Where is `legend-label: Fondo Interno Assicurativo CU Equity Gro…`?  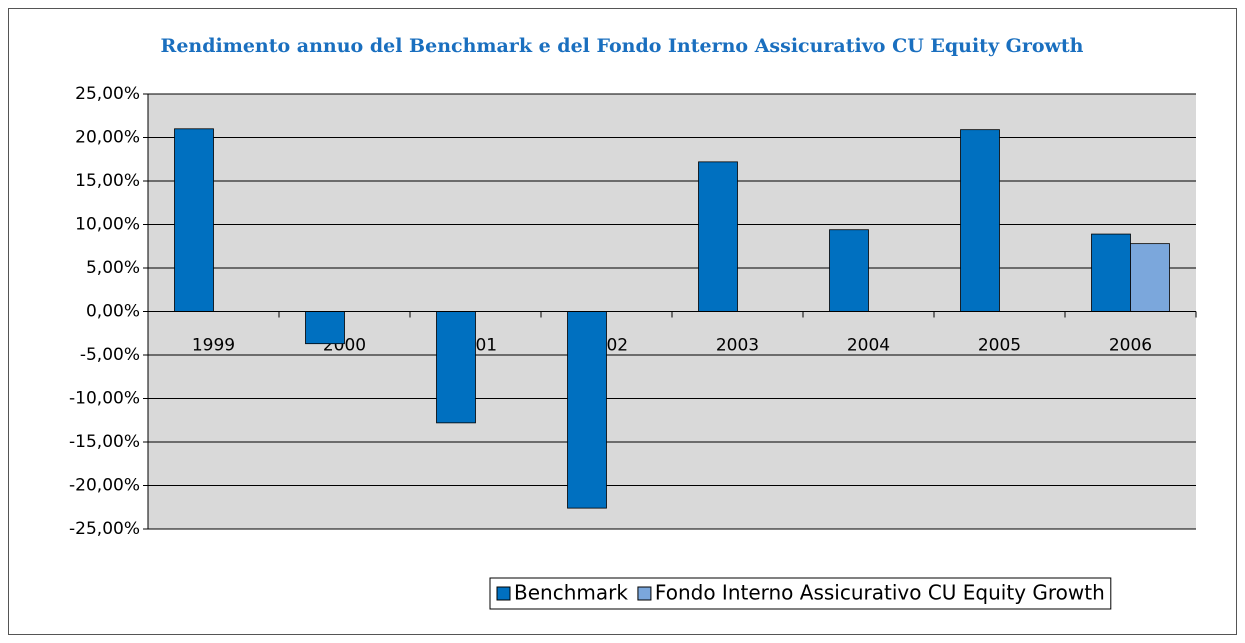
legend-label: Fondo Interno Assicurativo CU Equity Gro… is located at coordinates (880, 593).